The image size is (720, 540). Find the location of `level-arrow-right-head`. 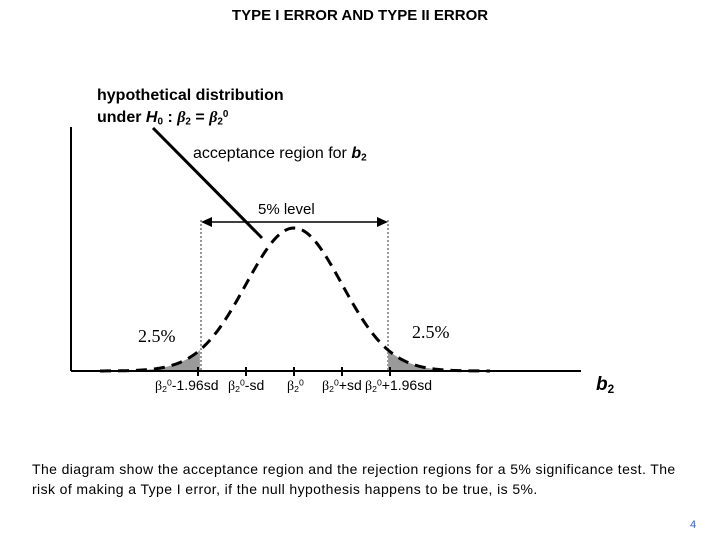

level-arrow-right-head is located at coordinates (382, 222).